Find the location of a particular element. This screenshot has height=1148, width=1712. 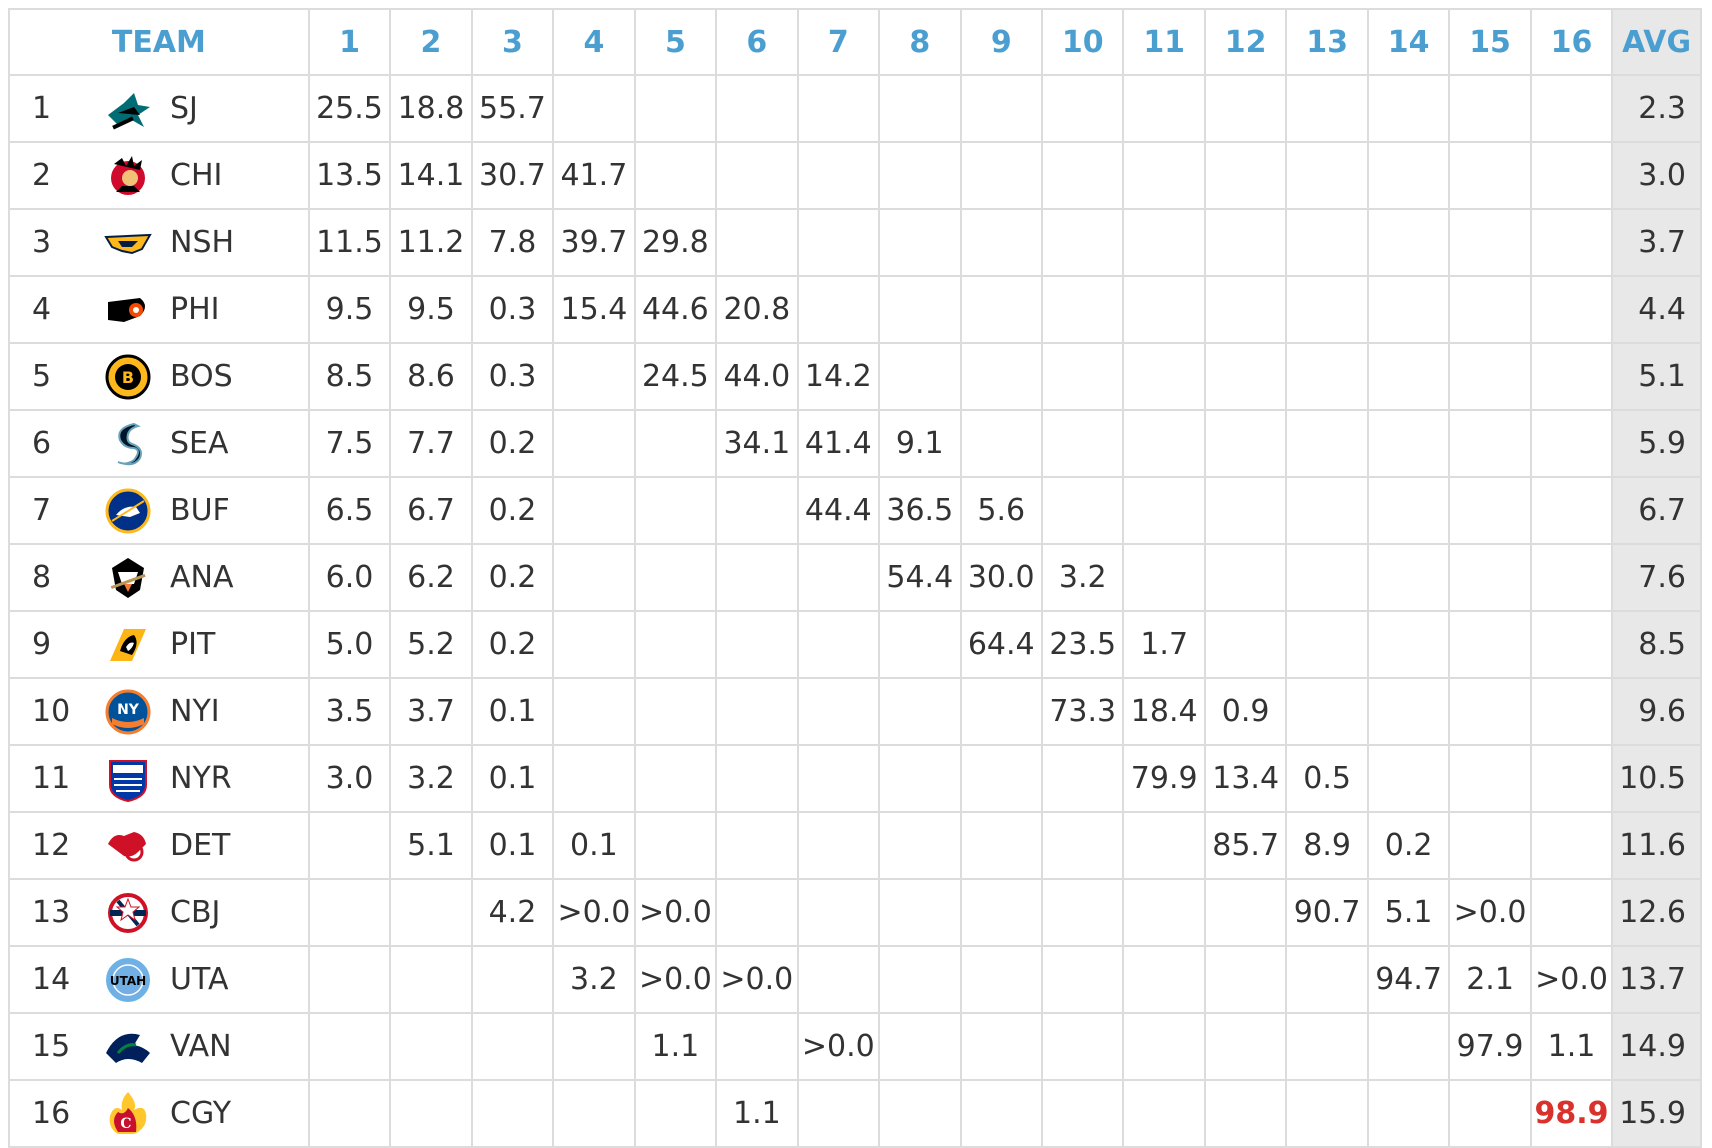

odds-value: 44.4 is located at coordinates (838, 510).